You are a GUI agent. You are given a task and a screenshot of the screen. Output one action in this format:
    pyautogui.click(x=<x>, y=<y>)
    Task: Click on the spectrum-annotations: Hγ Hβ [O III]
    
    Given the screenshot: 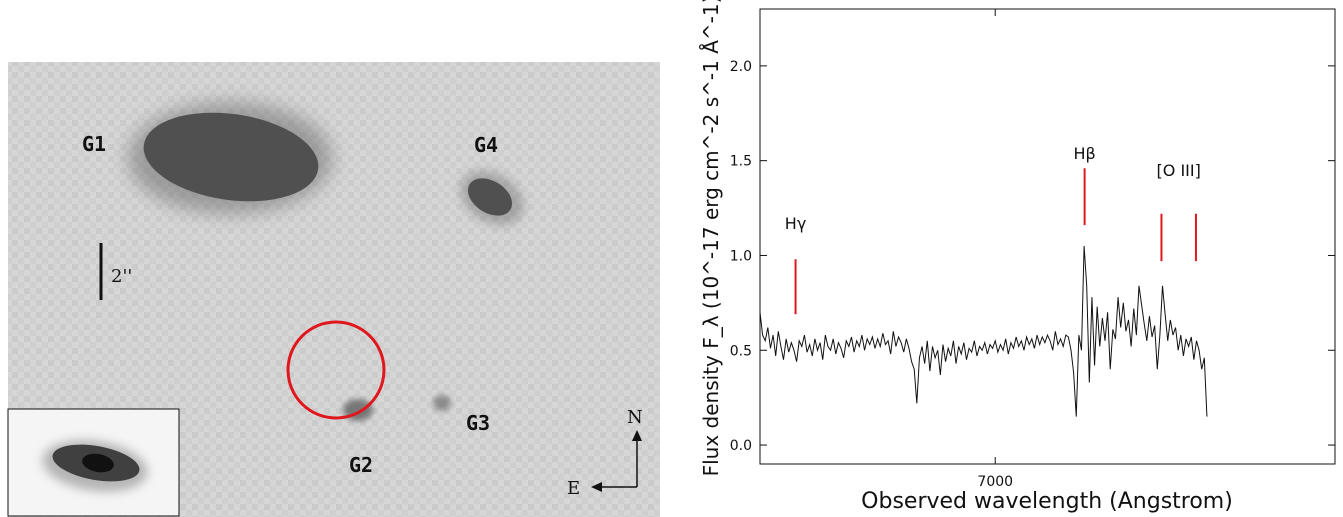 What is the action you would take?
    pyautogui.click(x=993, y=229)
    